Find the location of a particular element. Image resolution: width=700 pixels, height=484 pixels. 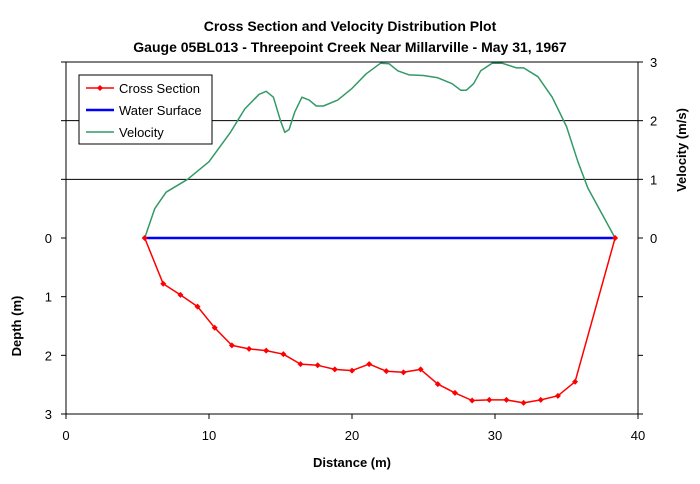

depth-tick-label: 2 is located at coordinates (48, 355).